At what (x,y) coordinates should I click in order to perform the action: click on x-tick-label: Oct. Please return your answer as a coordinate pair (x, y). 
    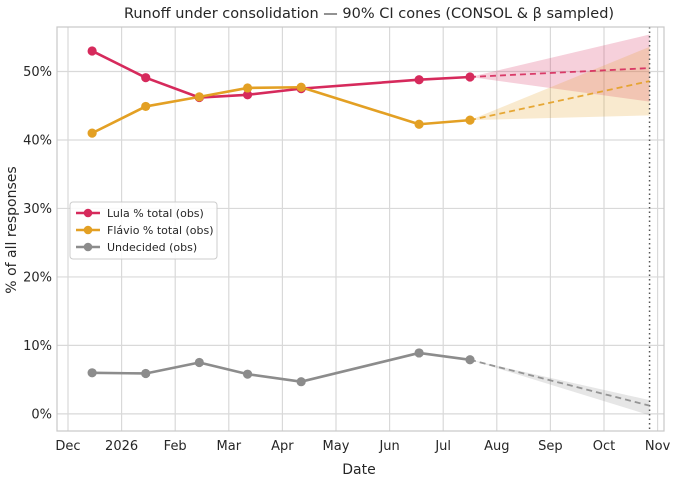
    Looking at the image, I should click on (604, 446).